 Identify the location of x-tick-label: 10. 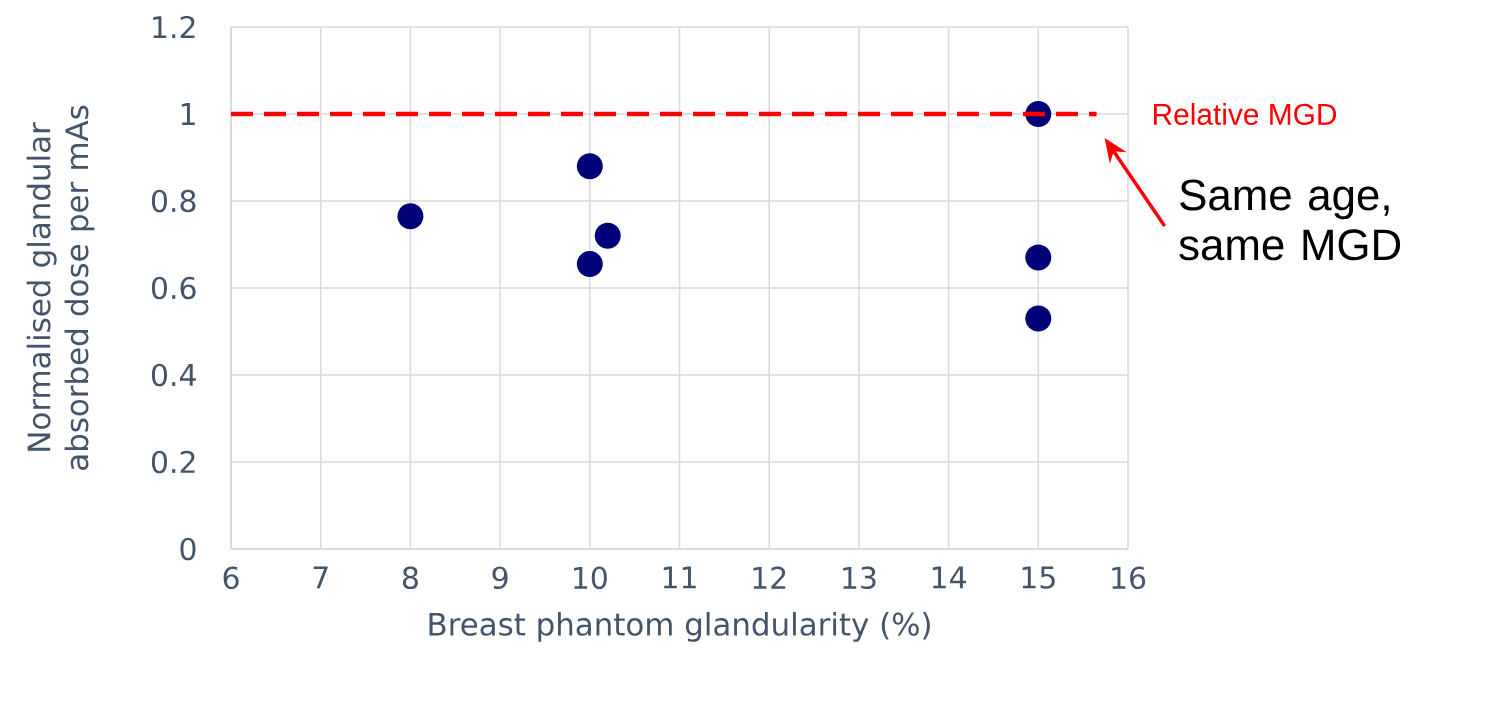
(590, 578).